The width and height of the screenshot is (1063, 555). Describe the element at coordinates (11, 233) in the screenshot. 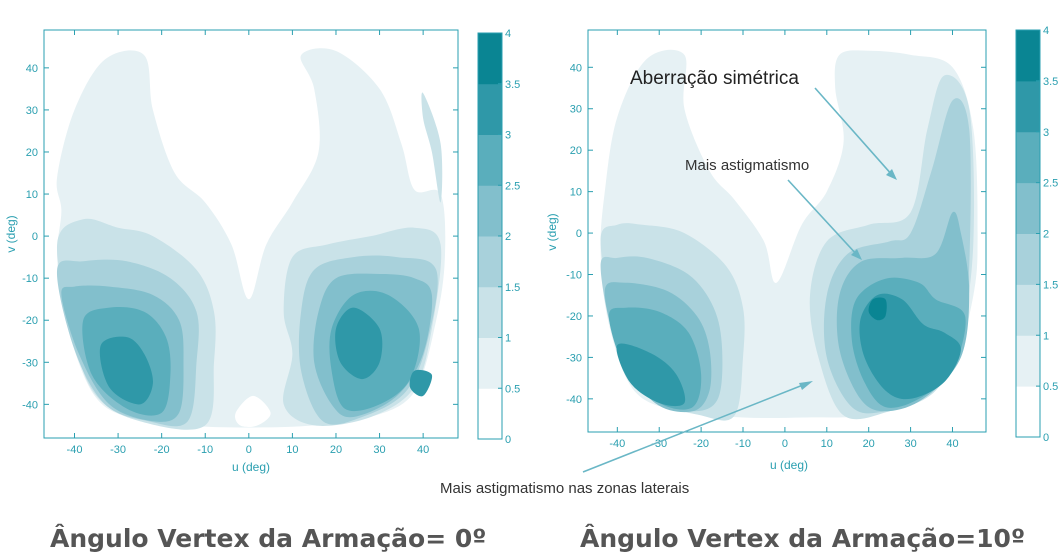

I see `y-axis-label-left: v (deg)` at that location.